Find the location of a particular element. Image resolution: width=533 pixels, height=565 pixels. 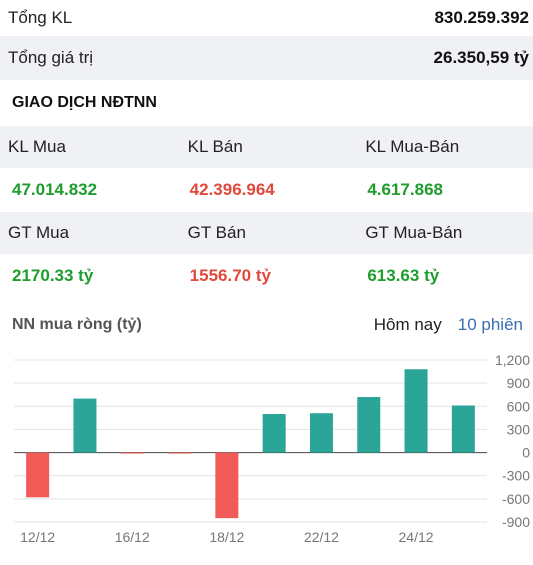

value-values-row: 2170.33 tỷ 1556.70 tỷ 613.63 tỷ is located at coordinates (266, 276).